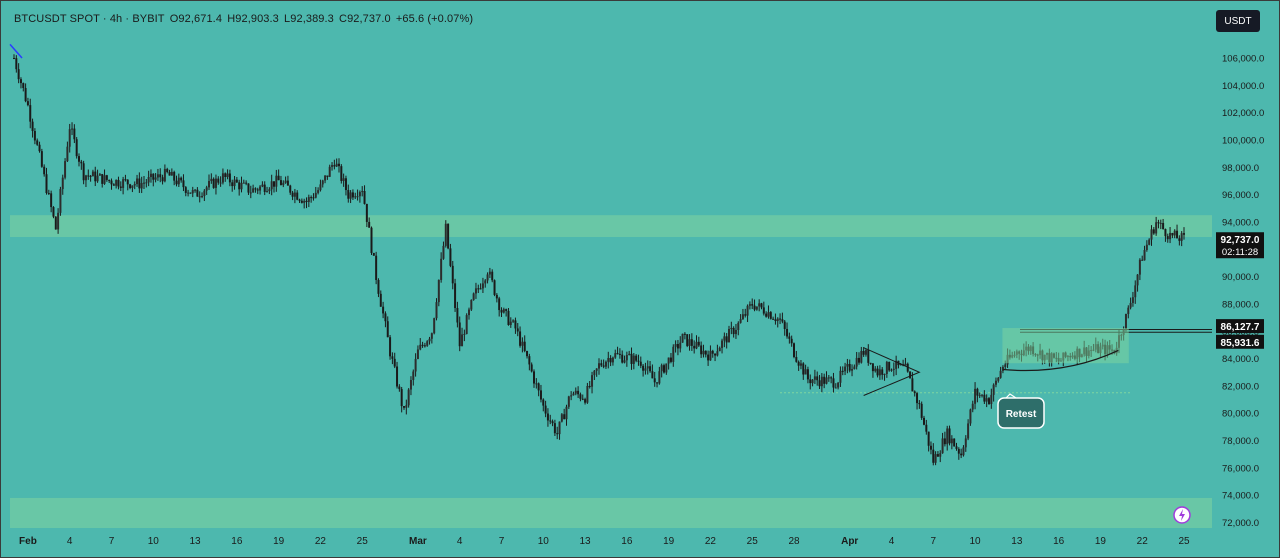 This screenshot has height=558, width=1280. I want to click on lightning-icon, so click(1182, 515).